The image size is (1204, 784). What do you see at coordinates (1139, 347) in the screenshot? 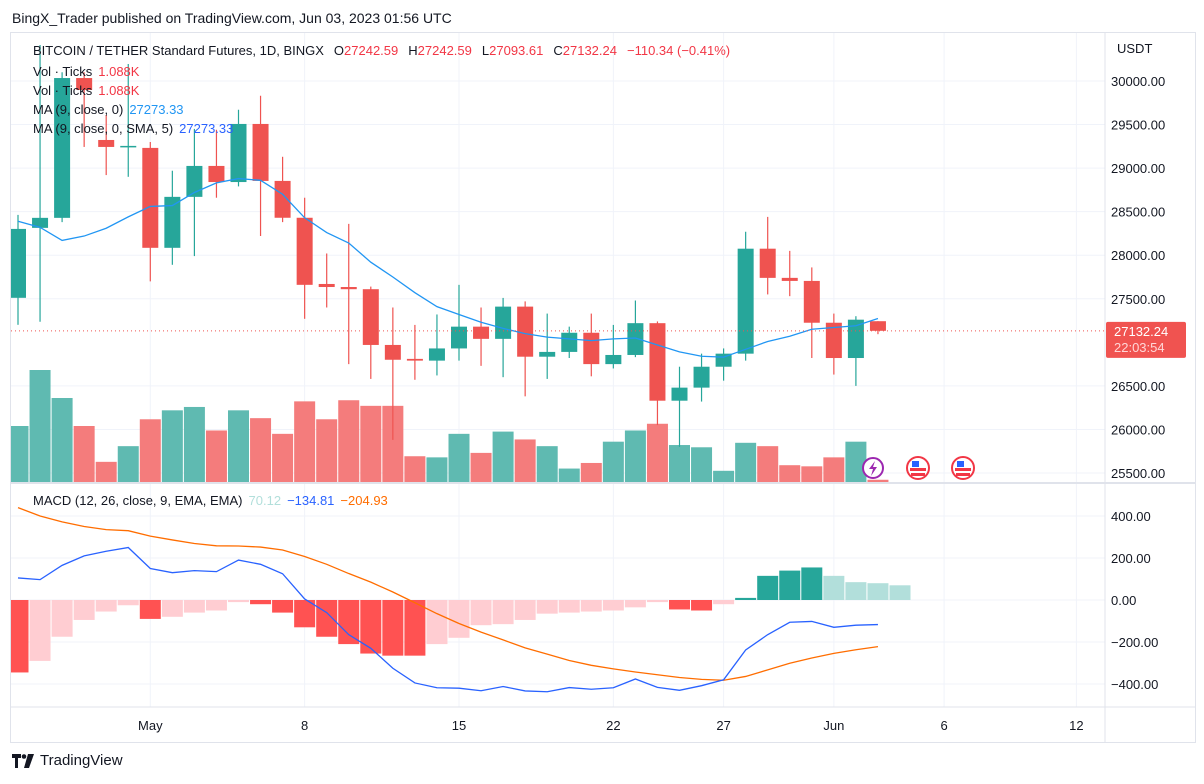
I see `countdown-label: 22:03:54` at bounding box center [1139, 347].